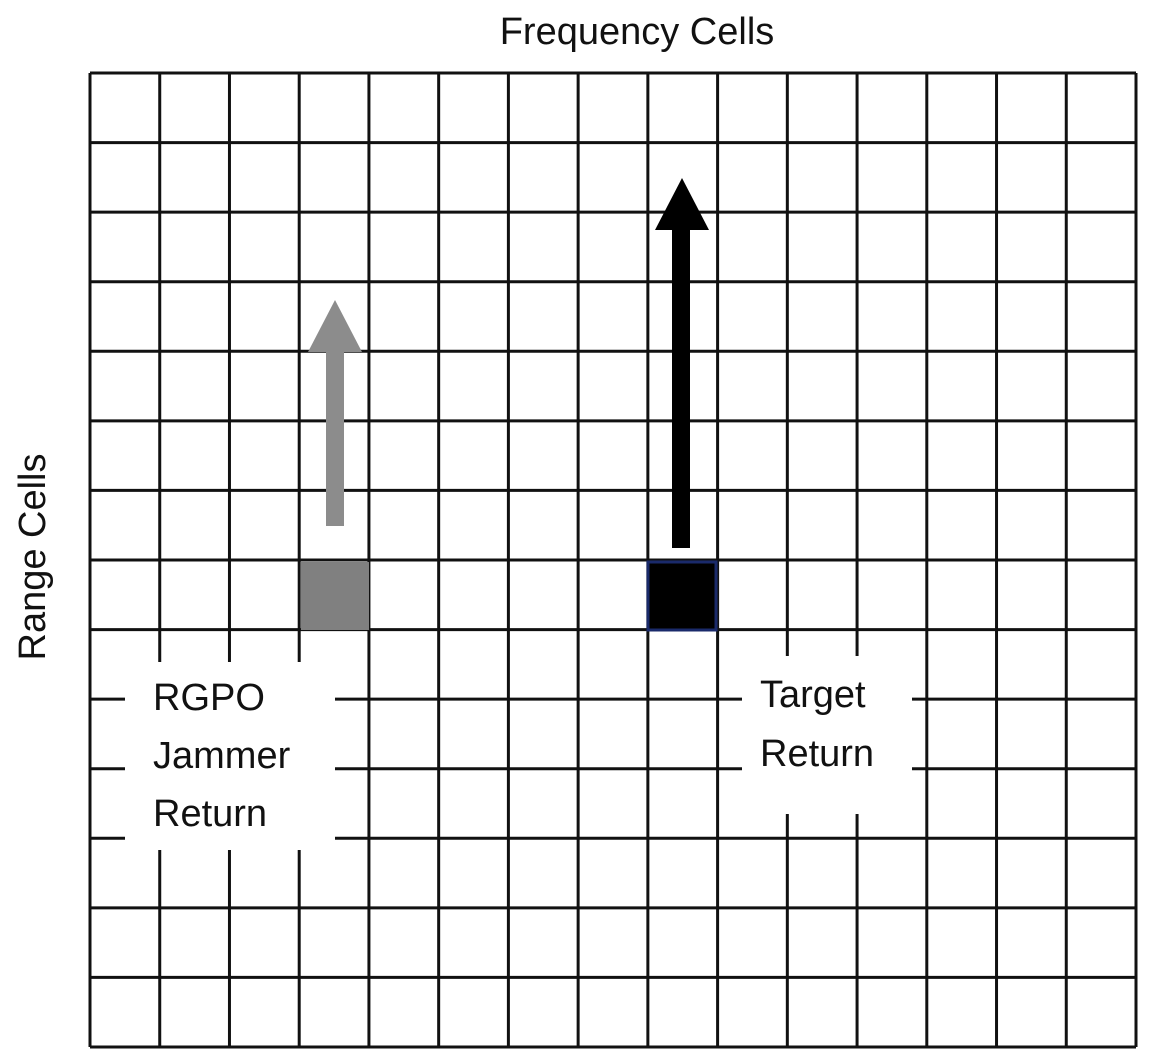 The width and height of the screenshot is (1149, 1055). Describe the element at coordinates (335, 437) in the screenshot. I see `jammer-arrow-shaft` at that location.